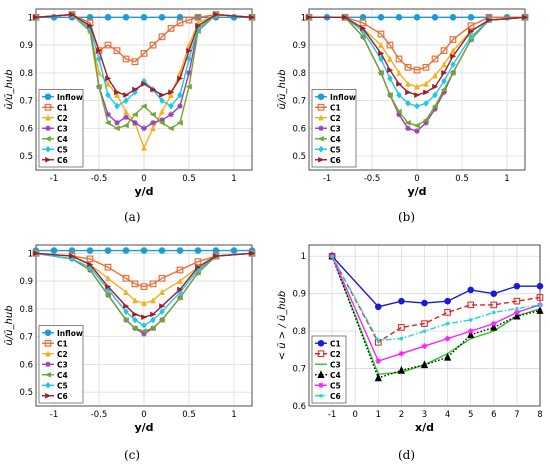  I want to click on x-tick-label: 6, so click(493, 415).